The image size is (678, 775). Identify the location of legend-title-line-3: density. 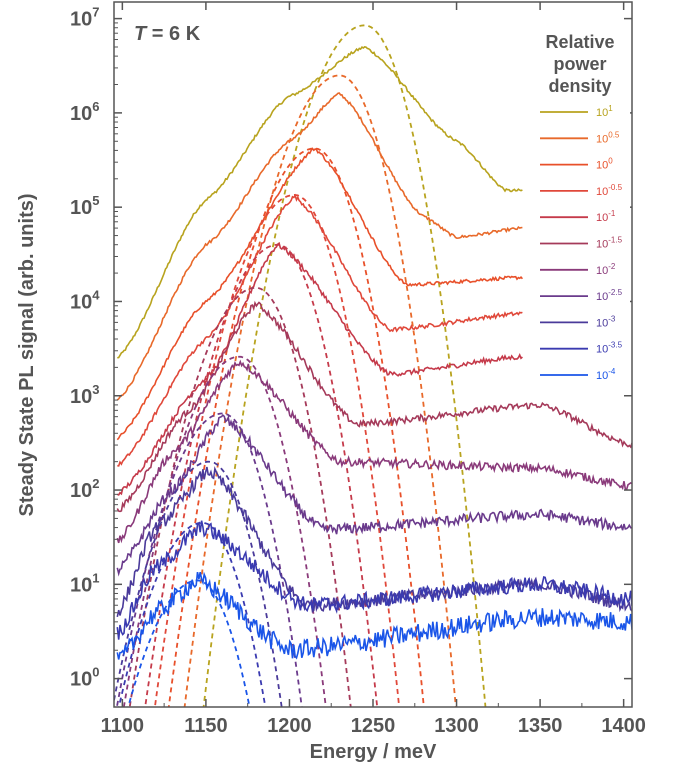
(579, 86).